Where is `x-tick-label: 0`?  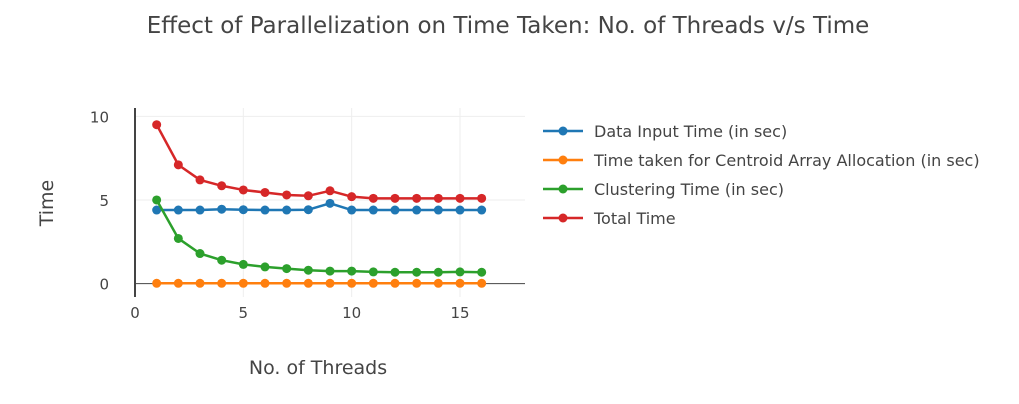 x-tick-label: 0 is located at coordinates (135, 313).